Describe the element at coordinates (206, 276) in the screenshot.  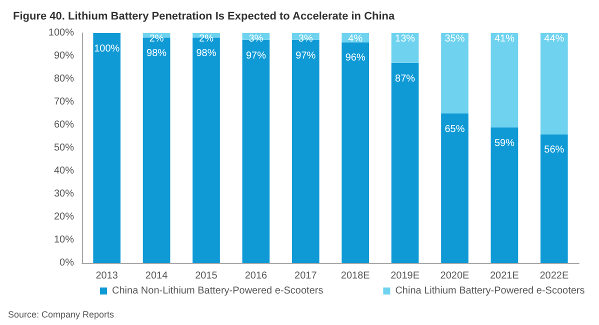
I see `x-tick-label: 2015` at that location.